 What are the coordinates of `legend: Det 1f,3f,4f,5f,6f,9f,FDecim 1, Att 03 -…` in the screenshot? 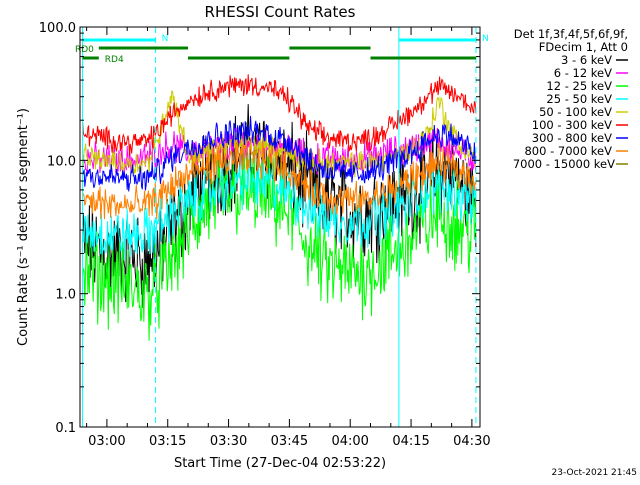 It's located at (570, 99).